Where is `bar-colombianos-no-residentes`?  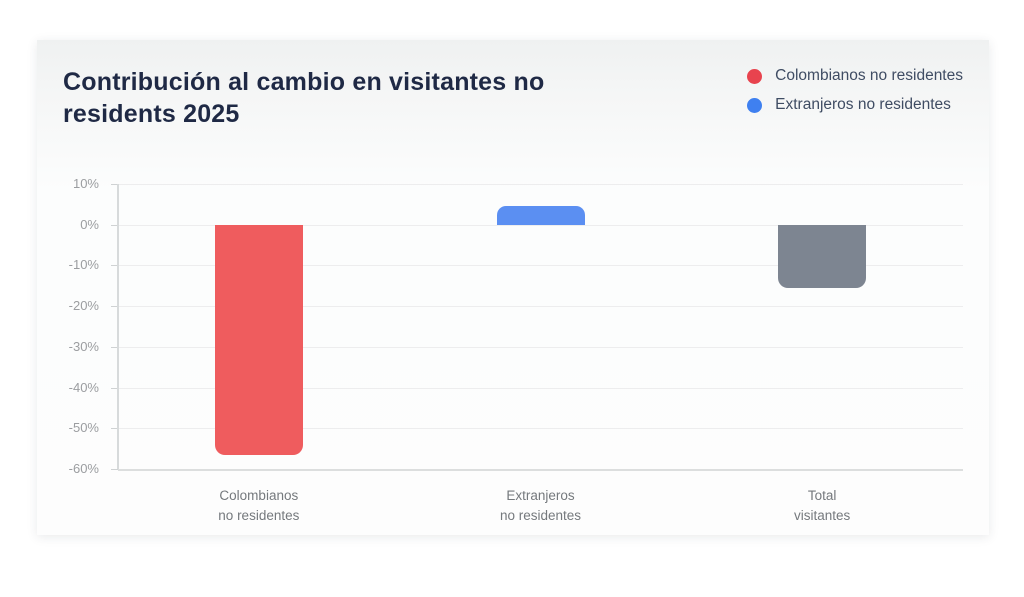
bar-colombianos-no-residentes is located at coordinates (258, 339).